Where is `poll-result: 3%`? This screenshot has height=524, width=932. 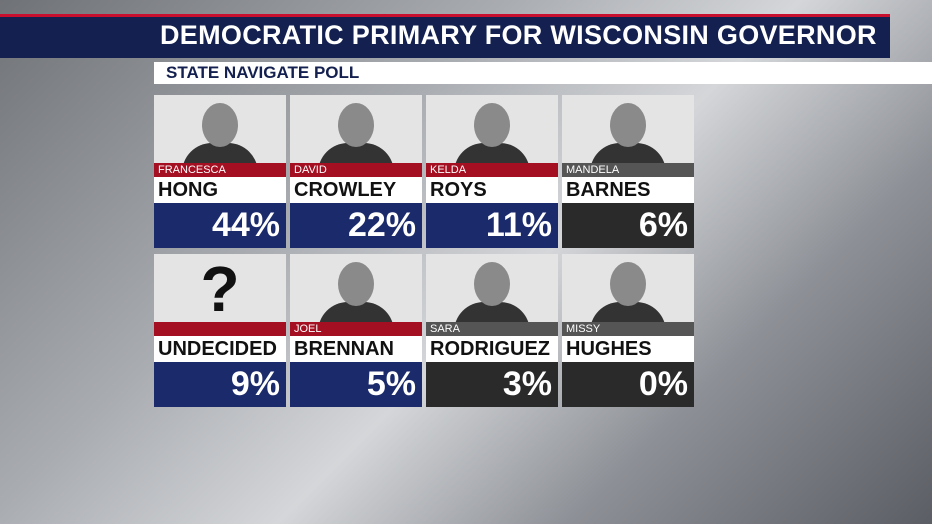 poll-result: 3% is located at coordinates (492, 384).